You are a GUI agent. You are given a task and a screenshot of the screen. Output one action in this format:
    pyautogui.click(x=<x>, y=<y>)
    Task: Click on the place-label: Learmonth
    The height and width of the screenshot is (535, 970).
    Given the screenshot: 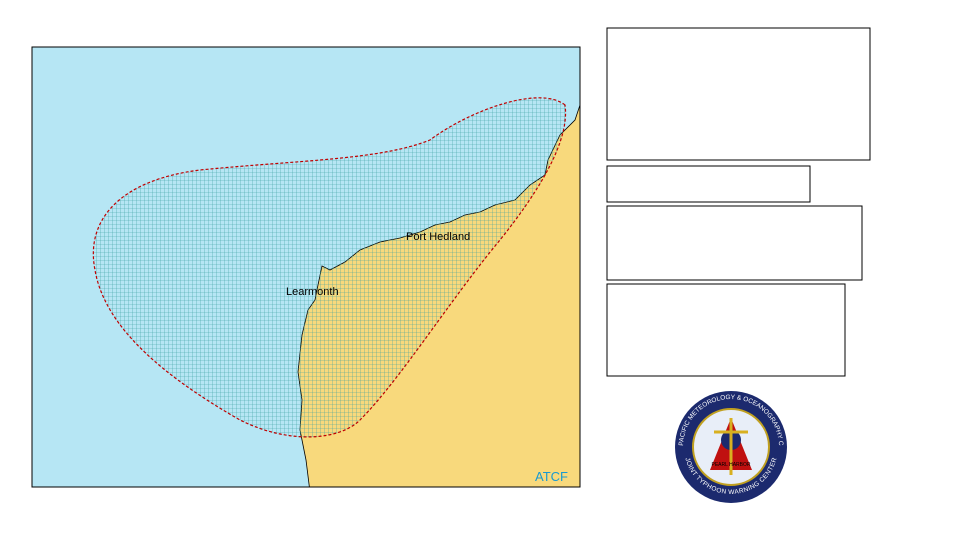 What is the action you would take?
    pyautogui.click(x=312, y=292)
    